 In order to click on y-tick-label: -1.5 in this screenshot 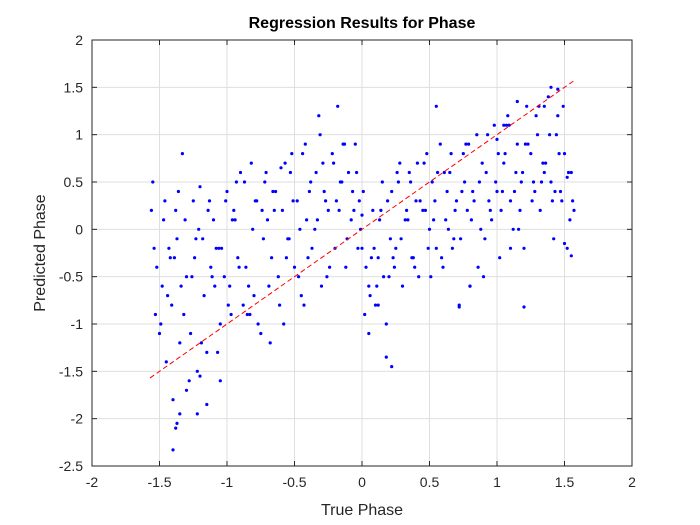, I will do `click(71, 371)`.